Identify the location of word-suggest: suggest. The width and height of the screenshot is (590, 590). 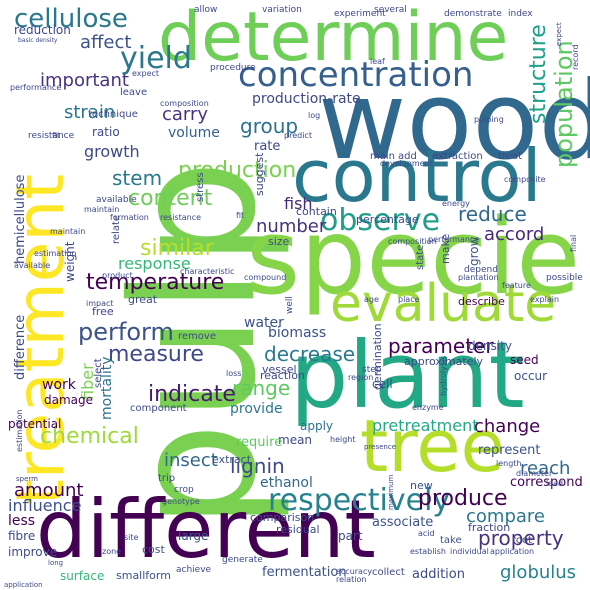
(259, 174).